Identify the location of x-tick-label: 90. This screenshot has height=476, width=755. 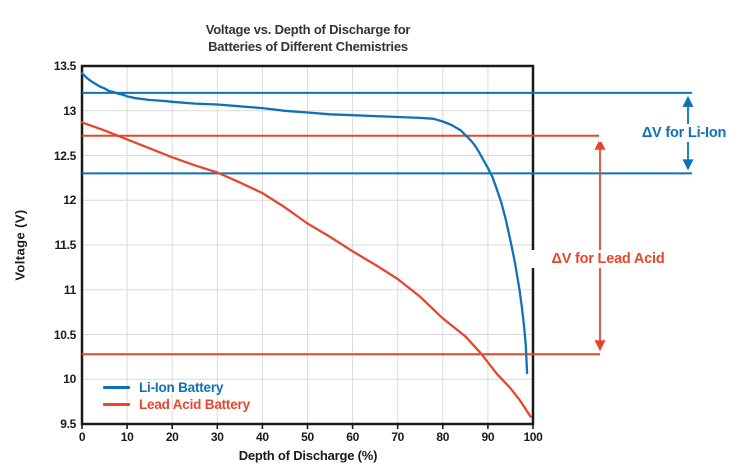
(488, 437).